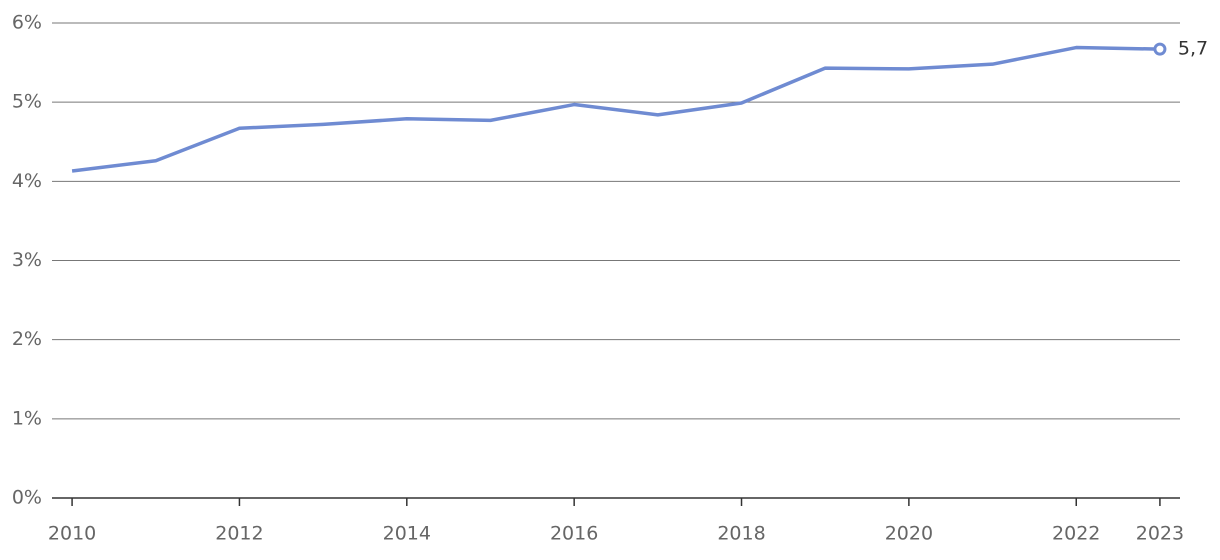 The width and height of the screenshot is (1220, 560). I want to click on x-tick-label: 2023, so click(1160, 534).